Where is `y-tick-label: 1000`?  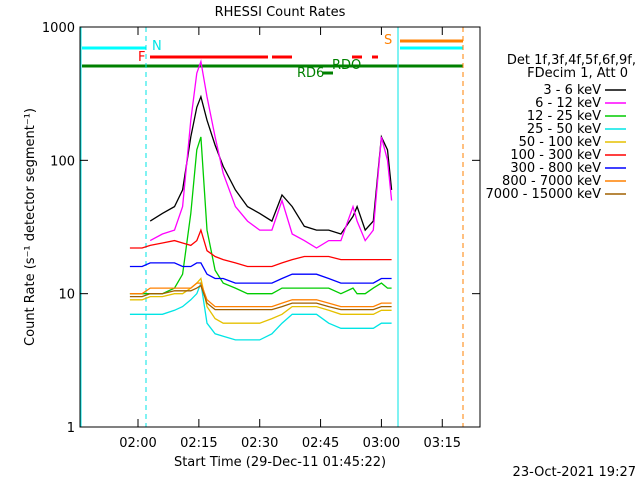
y-tick-label: 1000 is located at coordinates (58, 28).